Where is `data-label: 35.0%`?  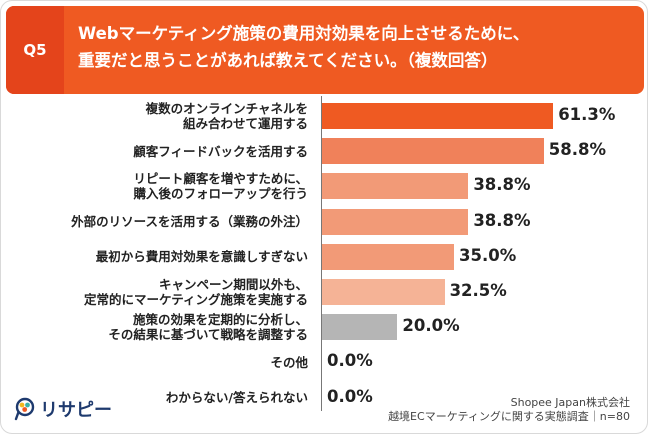 data-label: 35.0% is located at coordinates (488, 255).